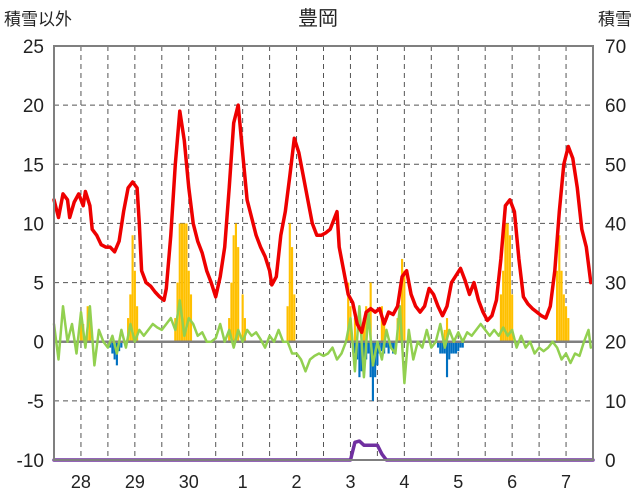 This screenshot has height=501, width=636. I want to click on x-tick-label: 29, so click(135, 482).